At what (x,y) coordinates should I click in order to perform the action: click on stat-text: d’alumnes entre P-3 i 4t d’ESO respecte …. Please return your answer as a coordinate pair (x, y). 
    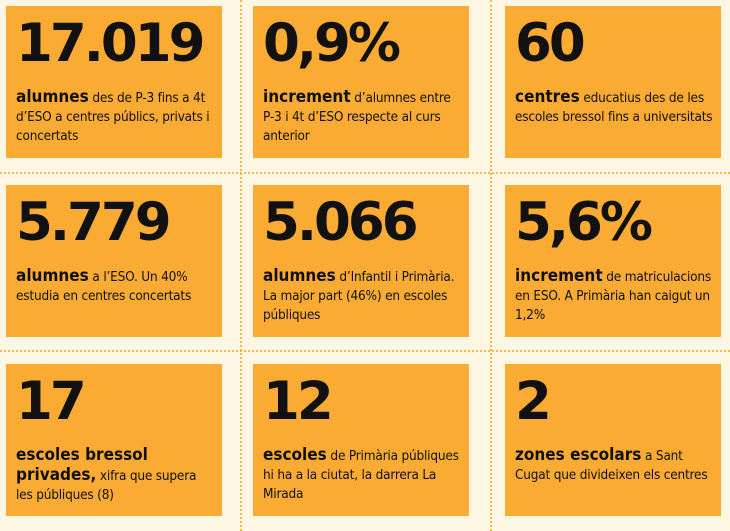
    Looking at the image, I should click on (357, 117).